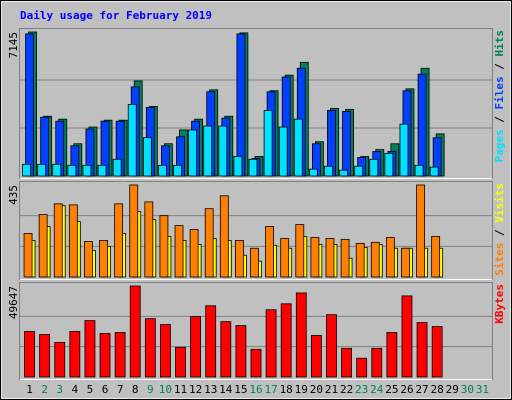 The height and width of the screenshot is (400, 512). I want to click on legend-entry: KBytes, so click(499, 304).